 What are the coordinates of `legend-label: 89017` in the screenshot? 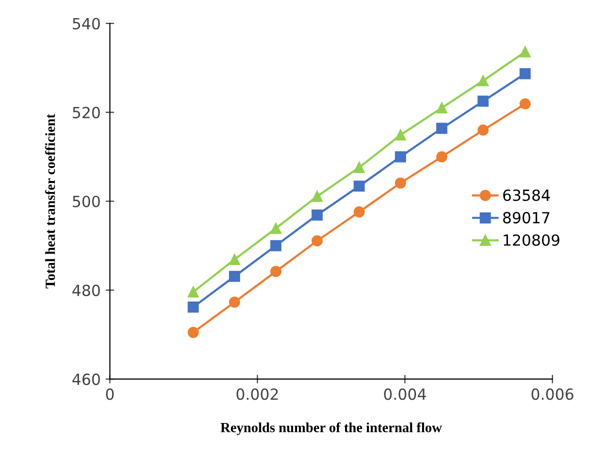 It's located at (526, 218).